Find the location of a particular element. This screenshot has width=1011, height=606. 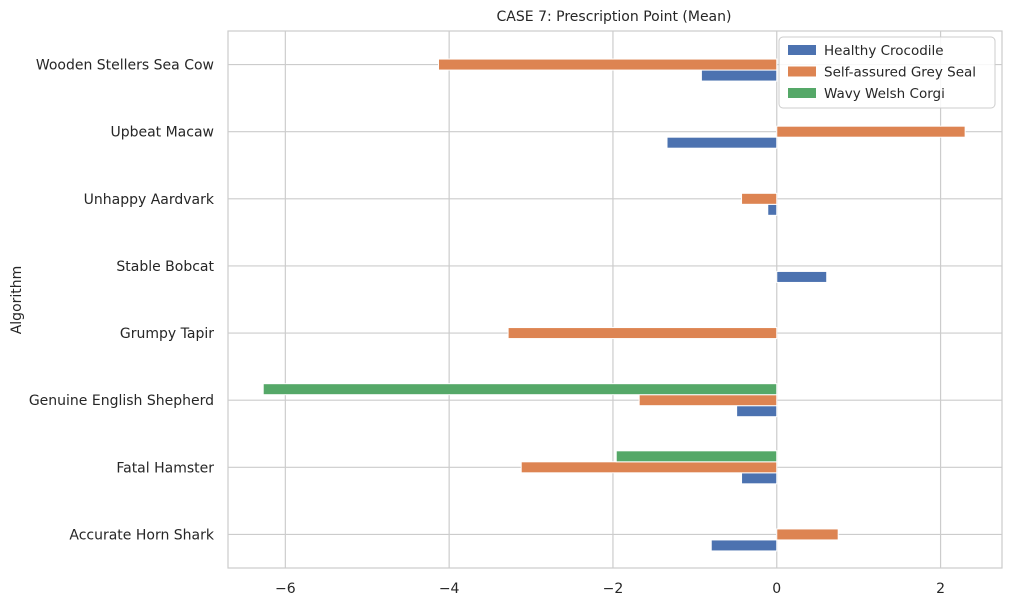

legend-label: Wavy Welsh Corgi is located at coordinates (884, 94).